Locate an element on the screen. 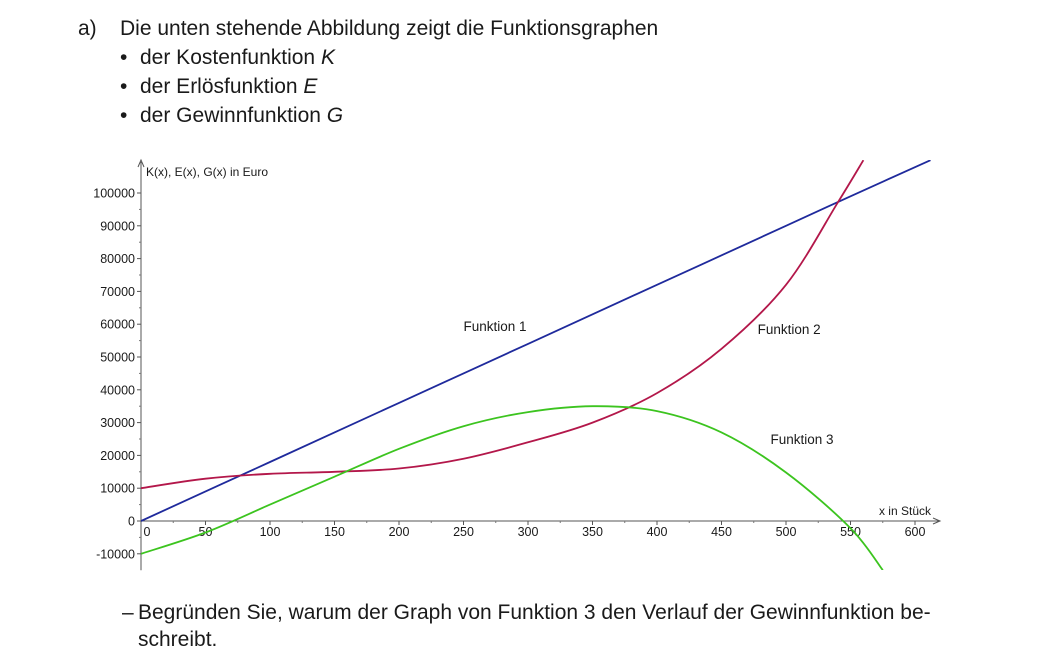 This screenshot has width=1040, height=671. y-tick-label: 20000 is located at coordinates (117, 456).